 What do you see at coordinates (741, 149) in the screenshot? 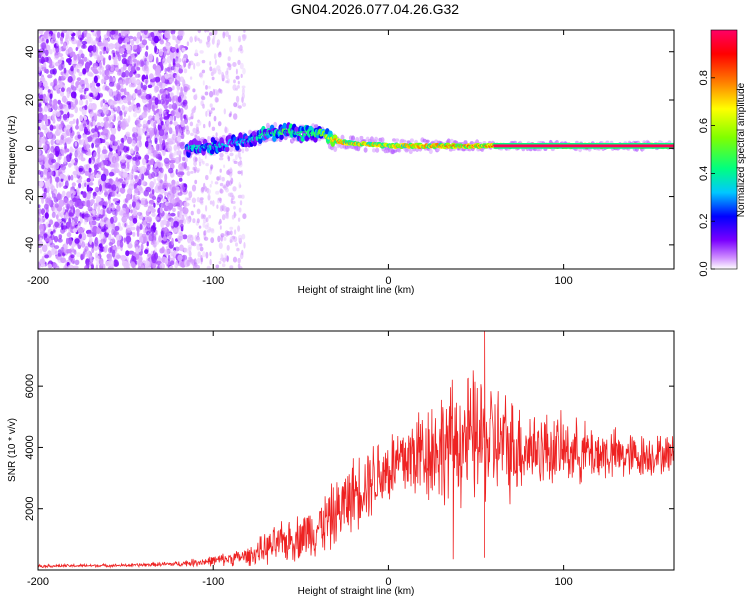
I see `colorbar-label: Normalized spectral amplitude` at bounding box center [741, 149].